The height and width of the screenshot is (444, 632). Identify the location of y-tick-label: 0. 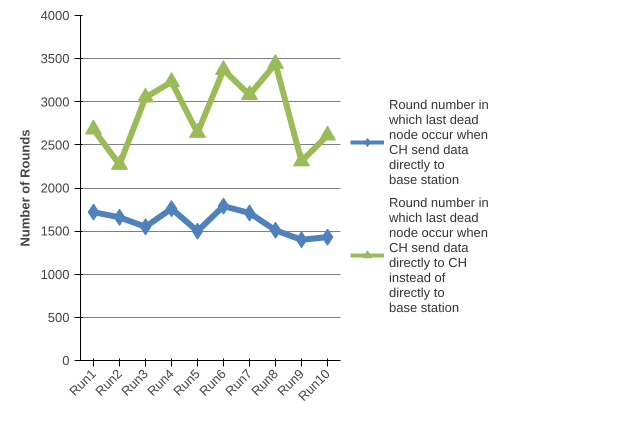
(66, 360).